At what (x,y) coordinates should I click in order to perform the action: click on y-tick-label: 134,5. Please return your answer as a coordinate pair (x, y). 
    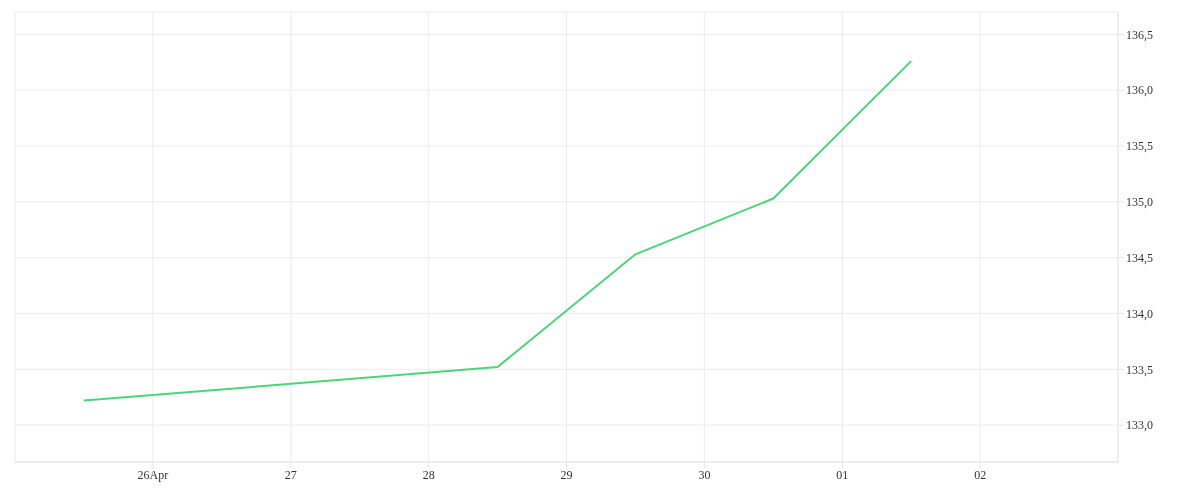
    Looking at the image, I should click on (1139, 257).